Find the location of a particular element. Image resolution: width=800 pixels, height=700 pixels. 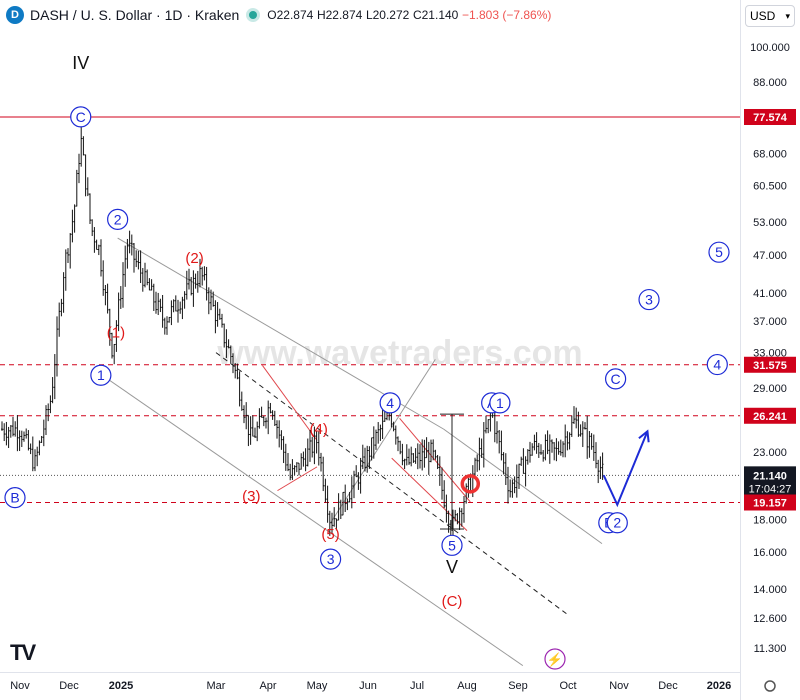

wave-label-7: (3) is located at coordinates (251, 496).